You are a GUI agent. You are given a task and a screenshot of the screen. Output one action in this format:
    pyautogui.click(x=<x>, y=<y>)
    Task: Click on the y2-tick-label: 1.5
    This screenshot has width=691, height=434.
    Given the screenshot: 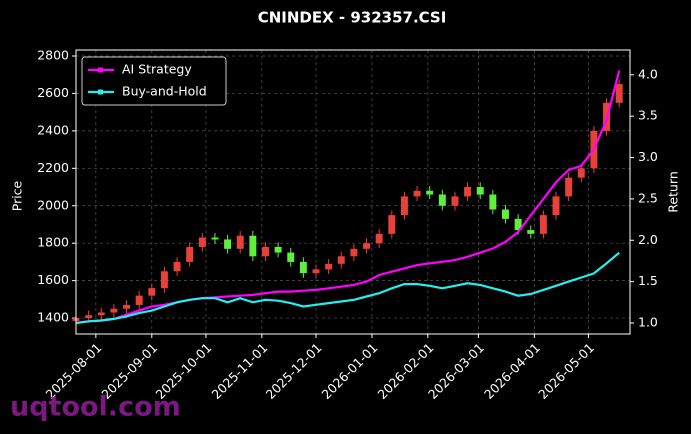 What is the action you would take?
    pyautogui.click(x=648, y=280)
    